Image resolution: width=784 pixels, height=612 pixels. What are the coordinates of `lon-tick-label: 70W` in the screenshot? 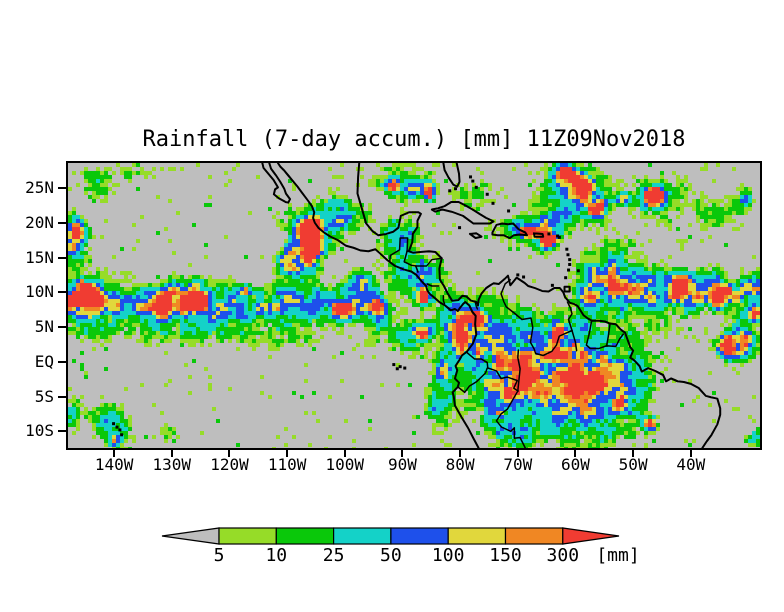 It's located at (518, 464).